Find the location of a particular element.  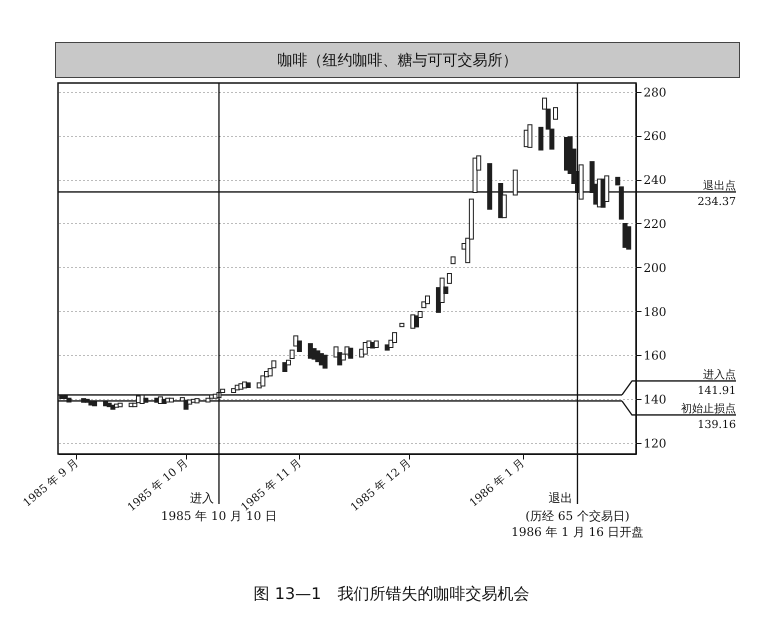

y-tick-label: 200 is located at coordinates (655, 267).